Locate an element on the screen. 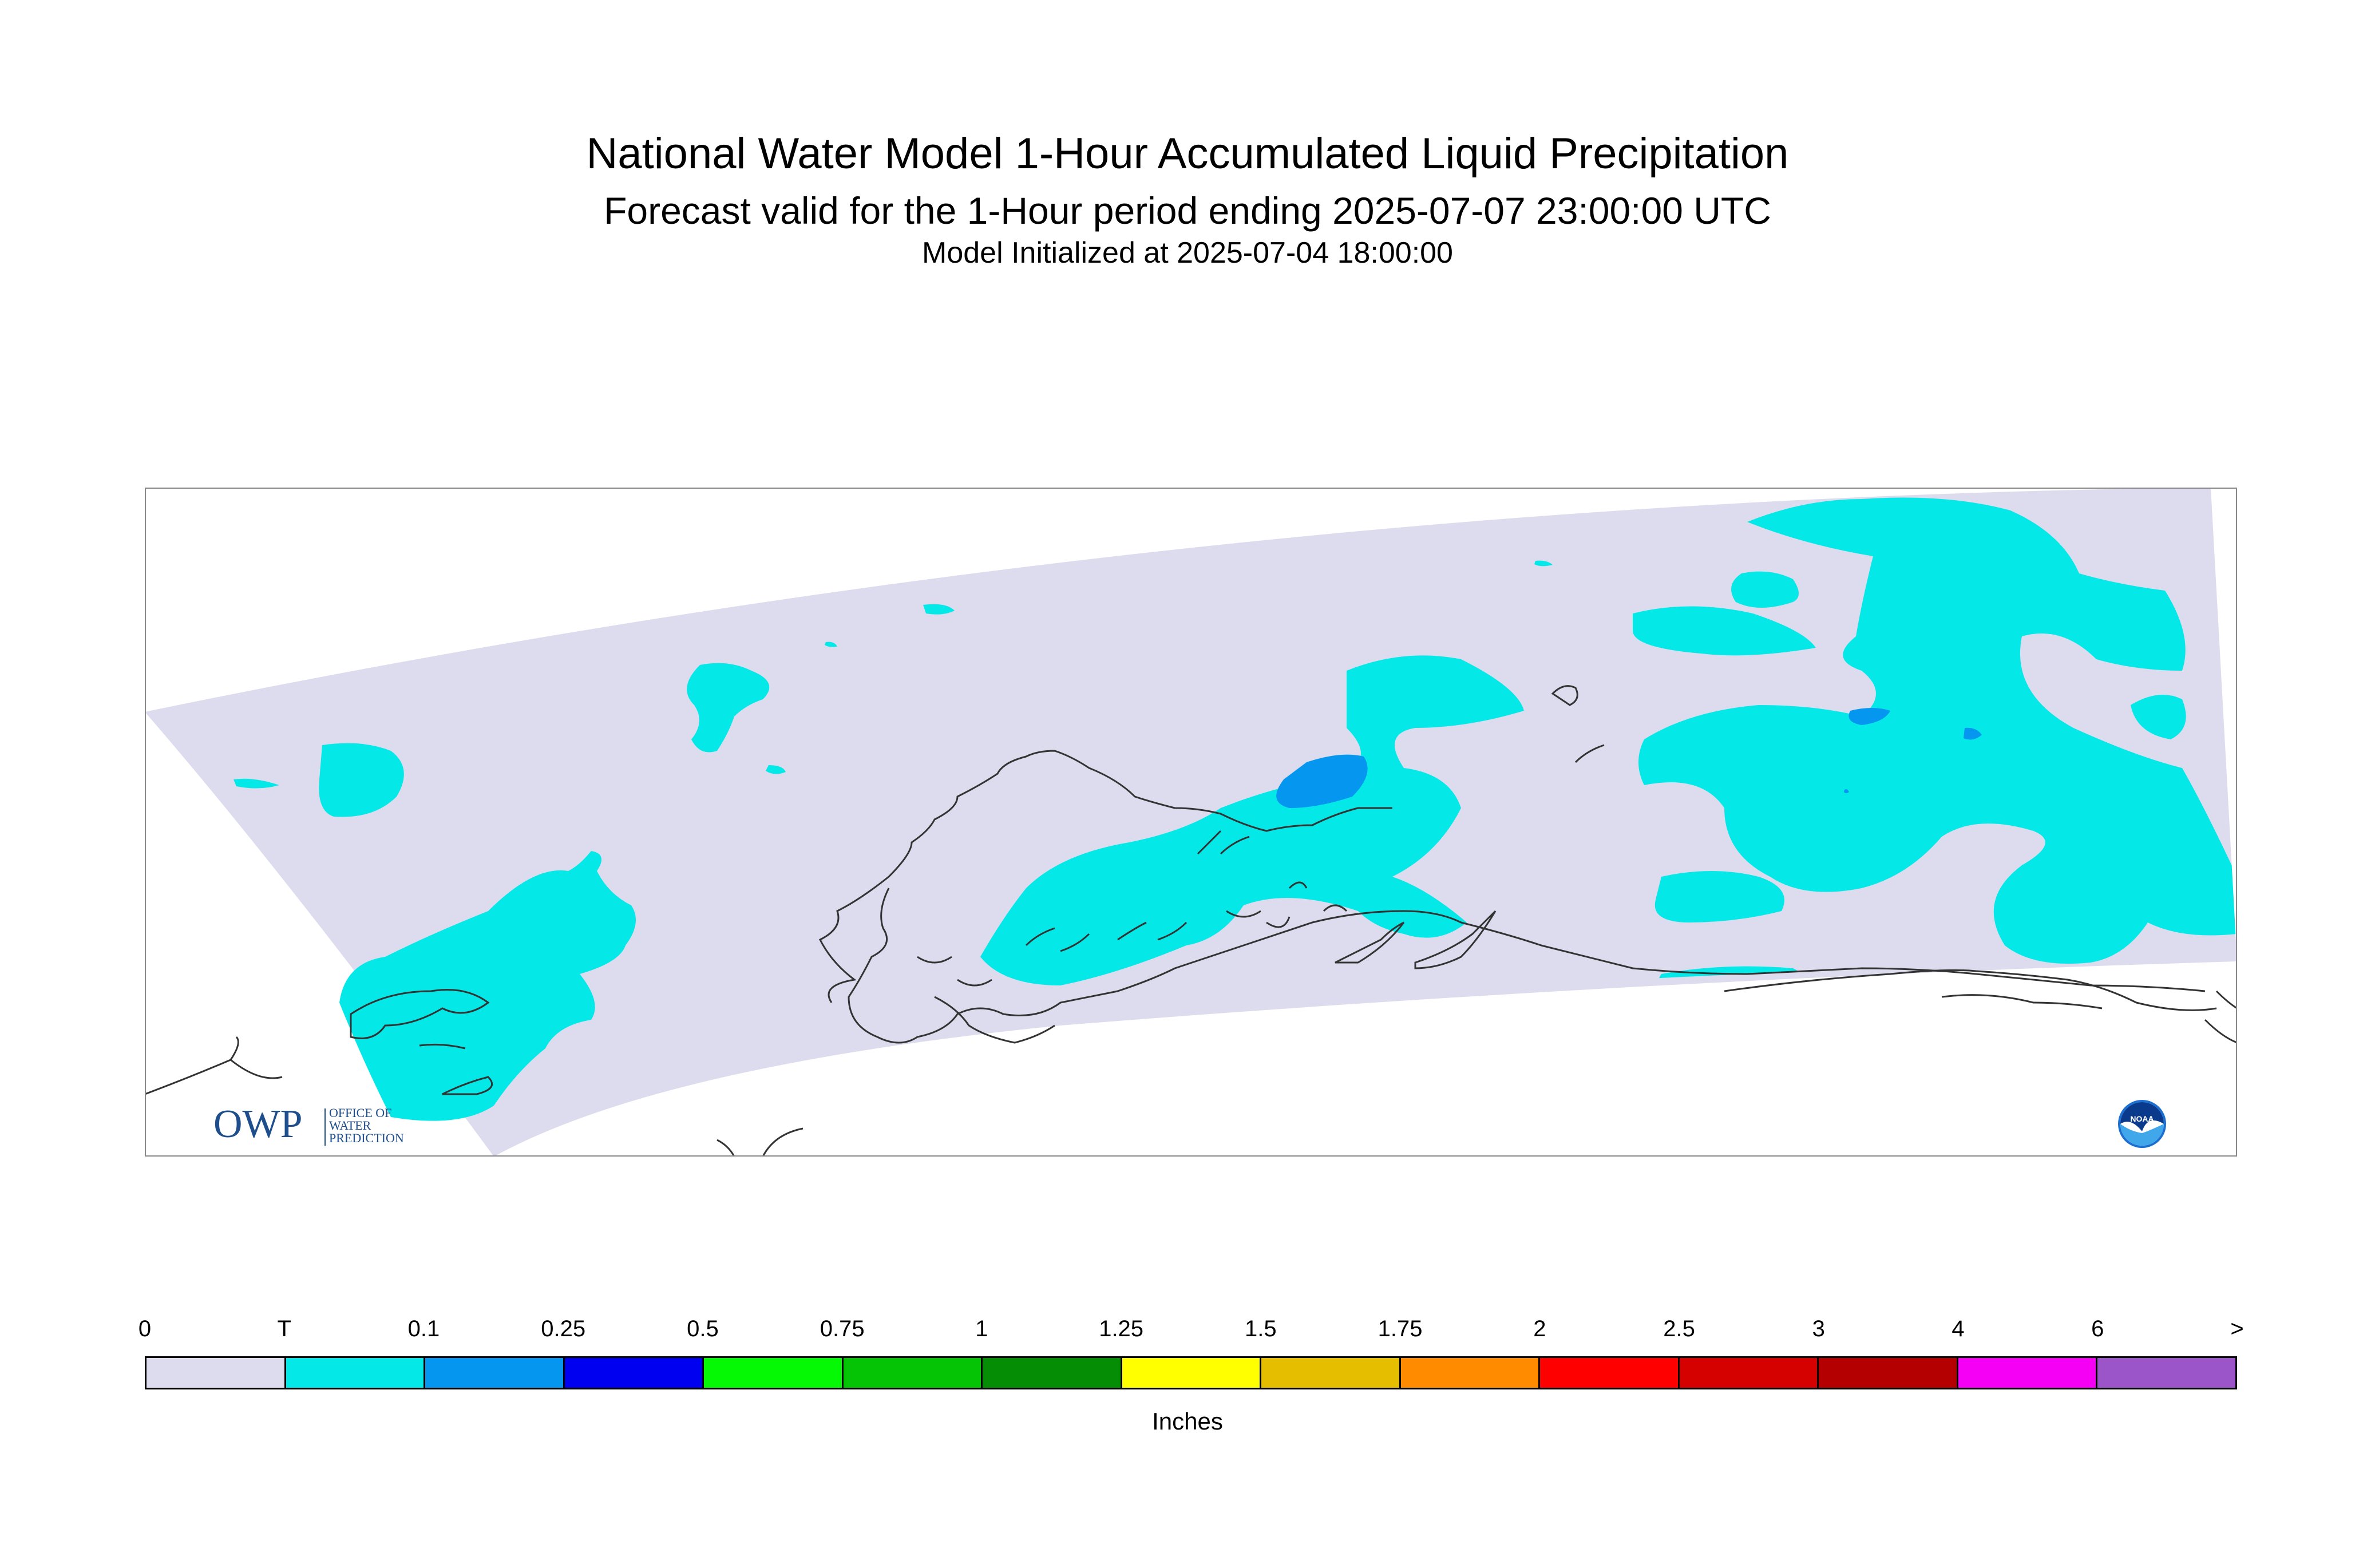 This screenshot has width=2375, height=1568. legend-tick-label: 2.5 is located at coordinates (1679, 1328).